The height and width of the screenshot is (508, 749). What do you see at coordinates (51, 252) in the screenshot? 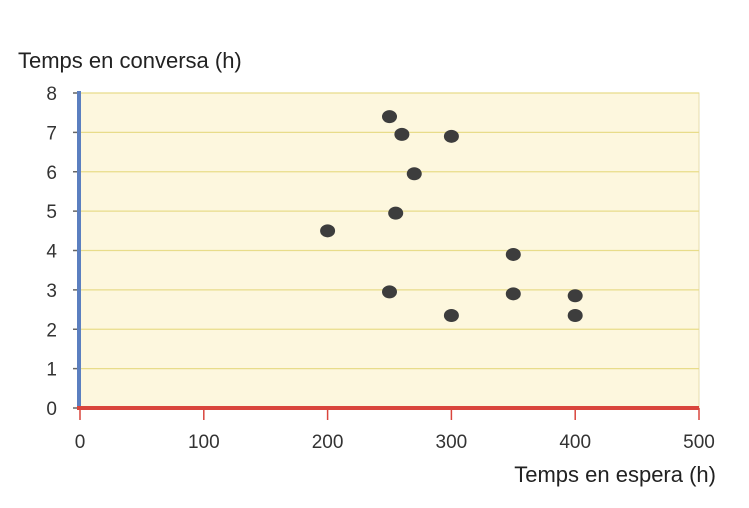
I see `y-tick-label: 4` at bounding box center [51, 252].